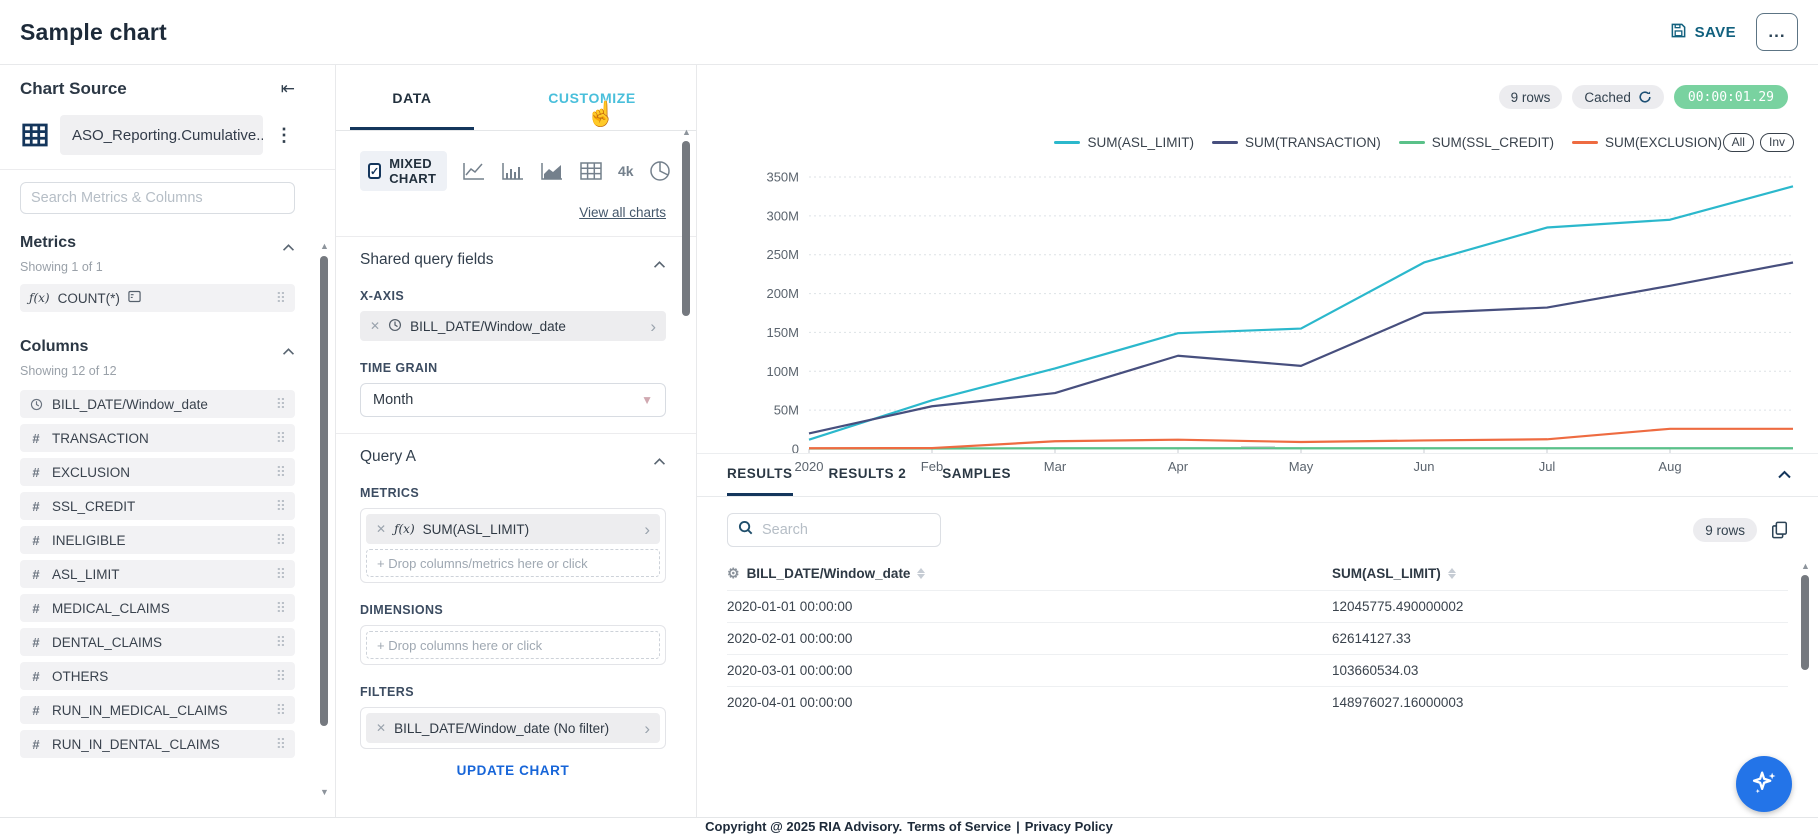 This screenshot has height=834, width=1818. Describe the element at coordinates (513, 529) in the screenshot. I see `metric-pill: ✕ ƒ(x) SUM(ASL_LIMIT) ›` at that location.